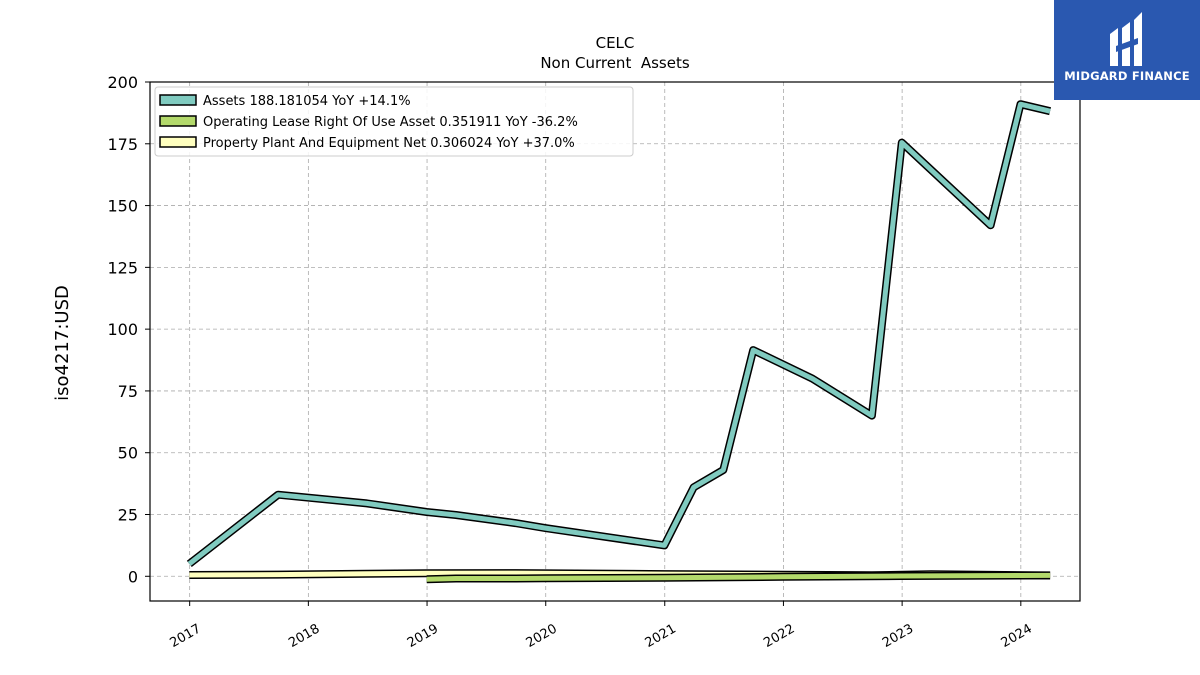  I want to click on y-tick-label: 25, so click(128, 515).